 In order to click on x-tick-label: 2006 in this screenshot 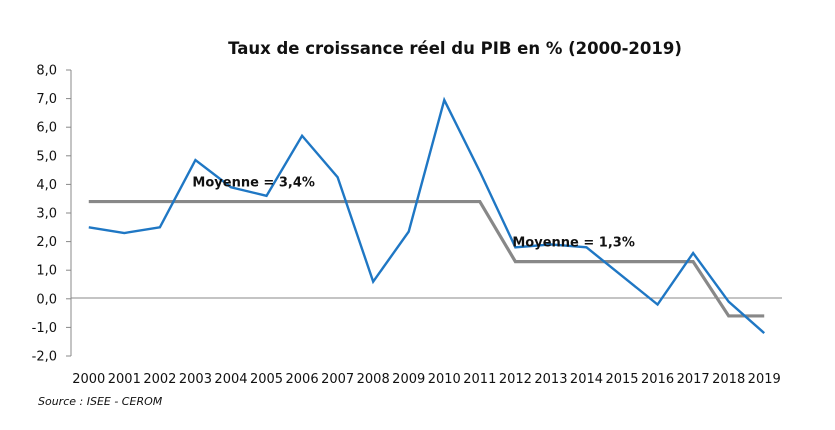, I will do `click(302, 379)`.